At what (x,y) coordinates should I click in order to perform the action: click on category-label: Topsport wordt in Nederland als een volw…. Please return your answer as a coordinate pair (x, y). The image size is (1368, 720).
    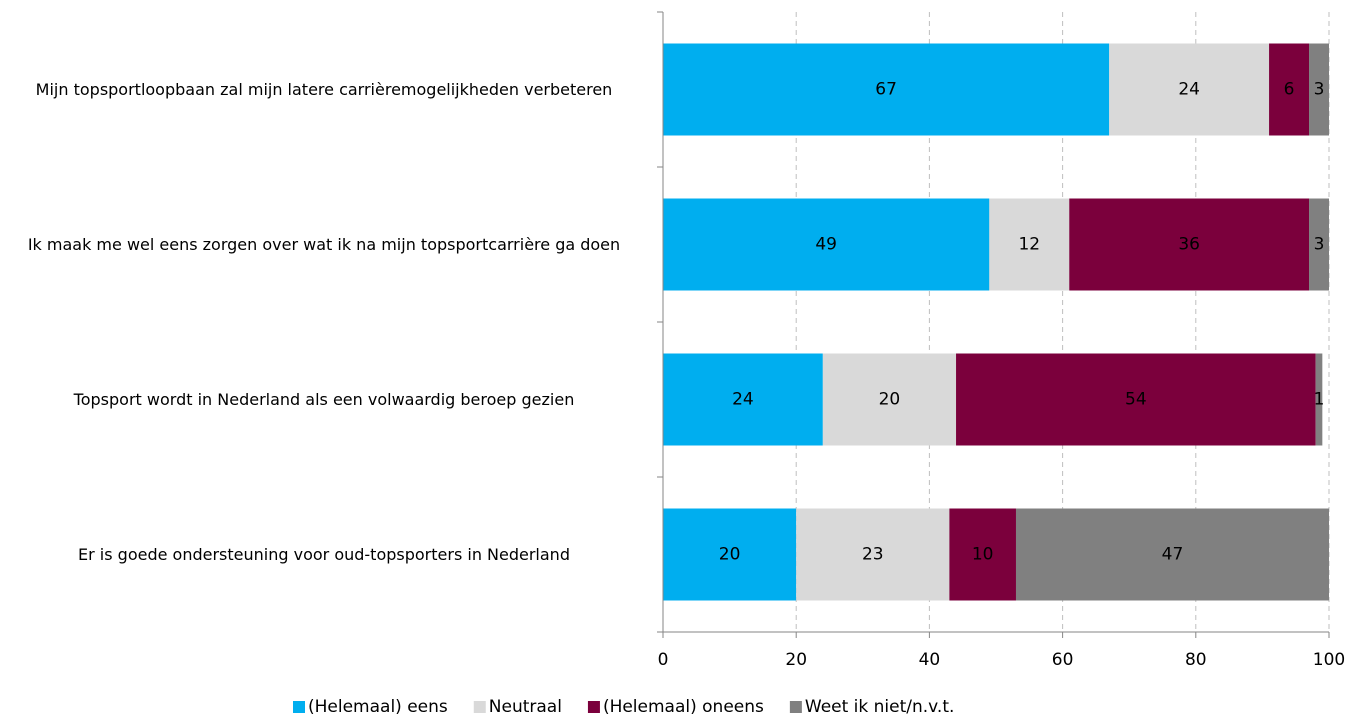
    Looking at the image, I should click on (324, 399).